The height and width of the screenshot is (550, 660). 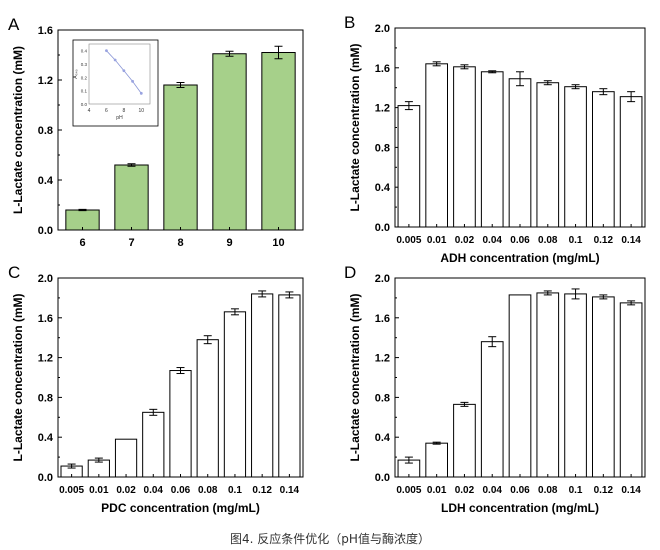 What do you see at coordinates (14, 24) in the screenshot?
I see `panel-letter: A` at bounding box center [14, 24].